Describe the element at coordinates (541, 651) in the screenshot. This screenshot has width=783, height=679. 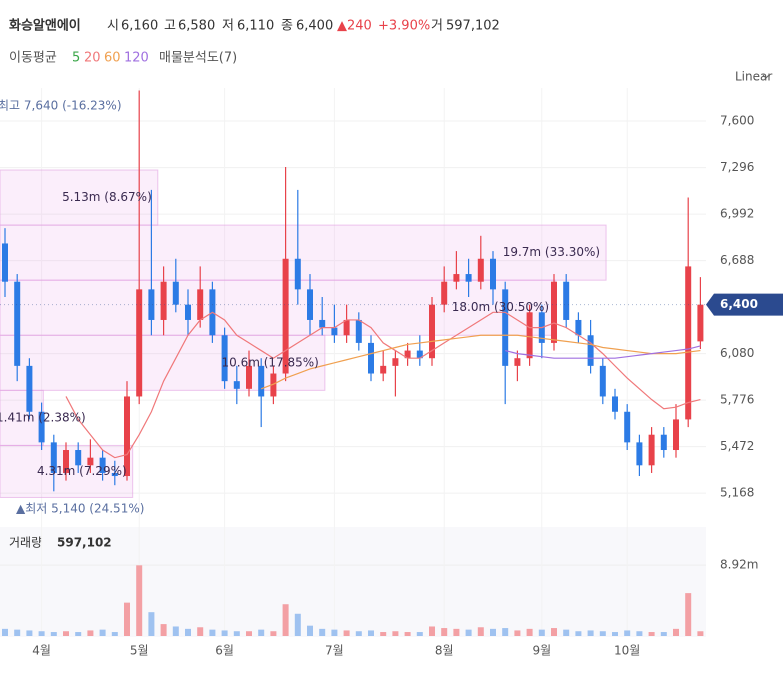
I see `x-tick-label: 9월` at that location.